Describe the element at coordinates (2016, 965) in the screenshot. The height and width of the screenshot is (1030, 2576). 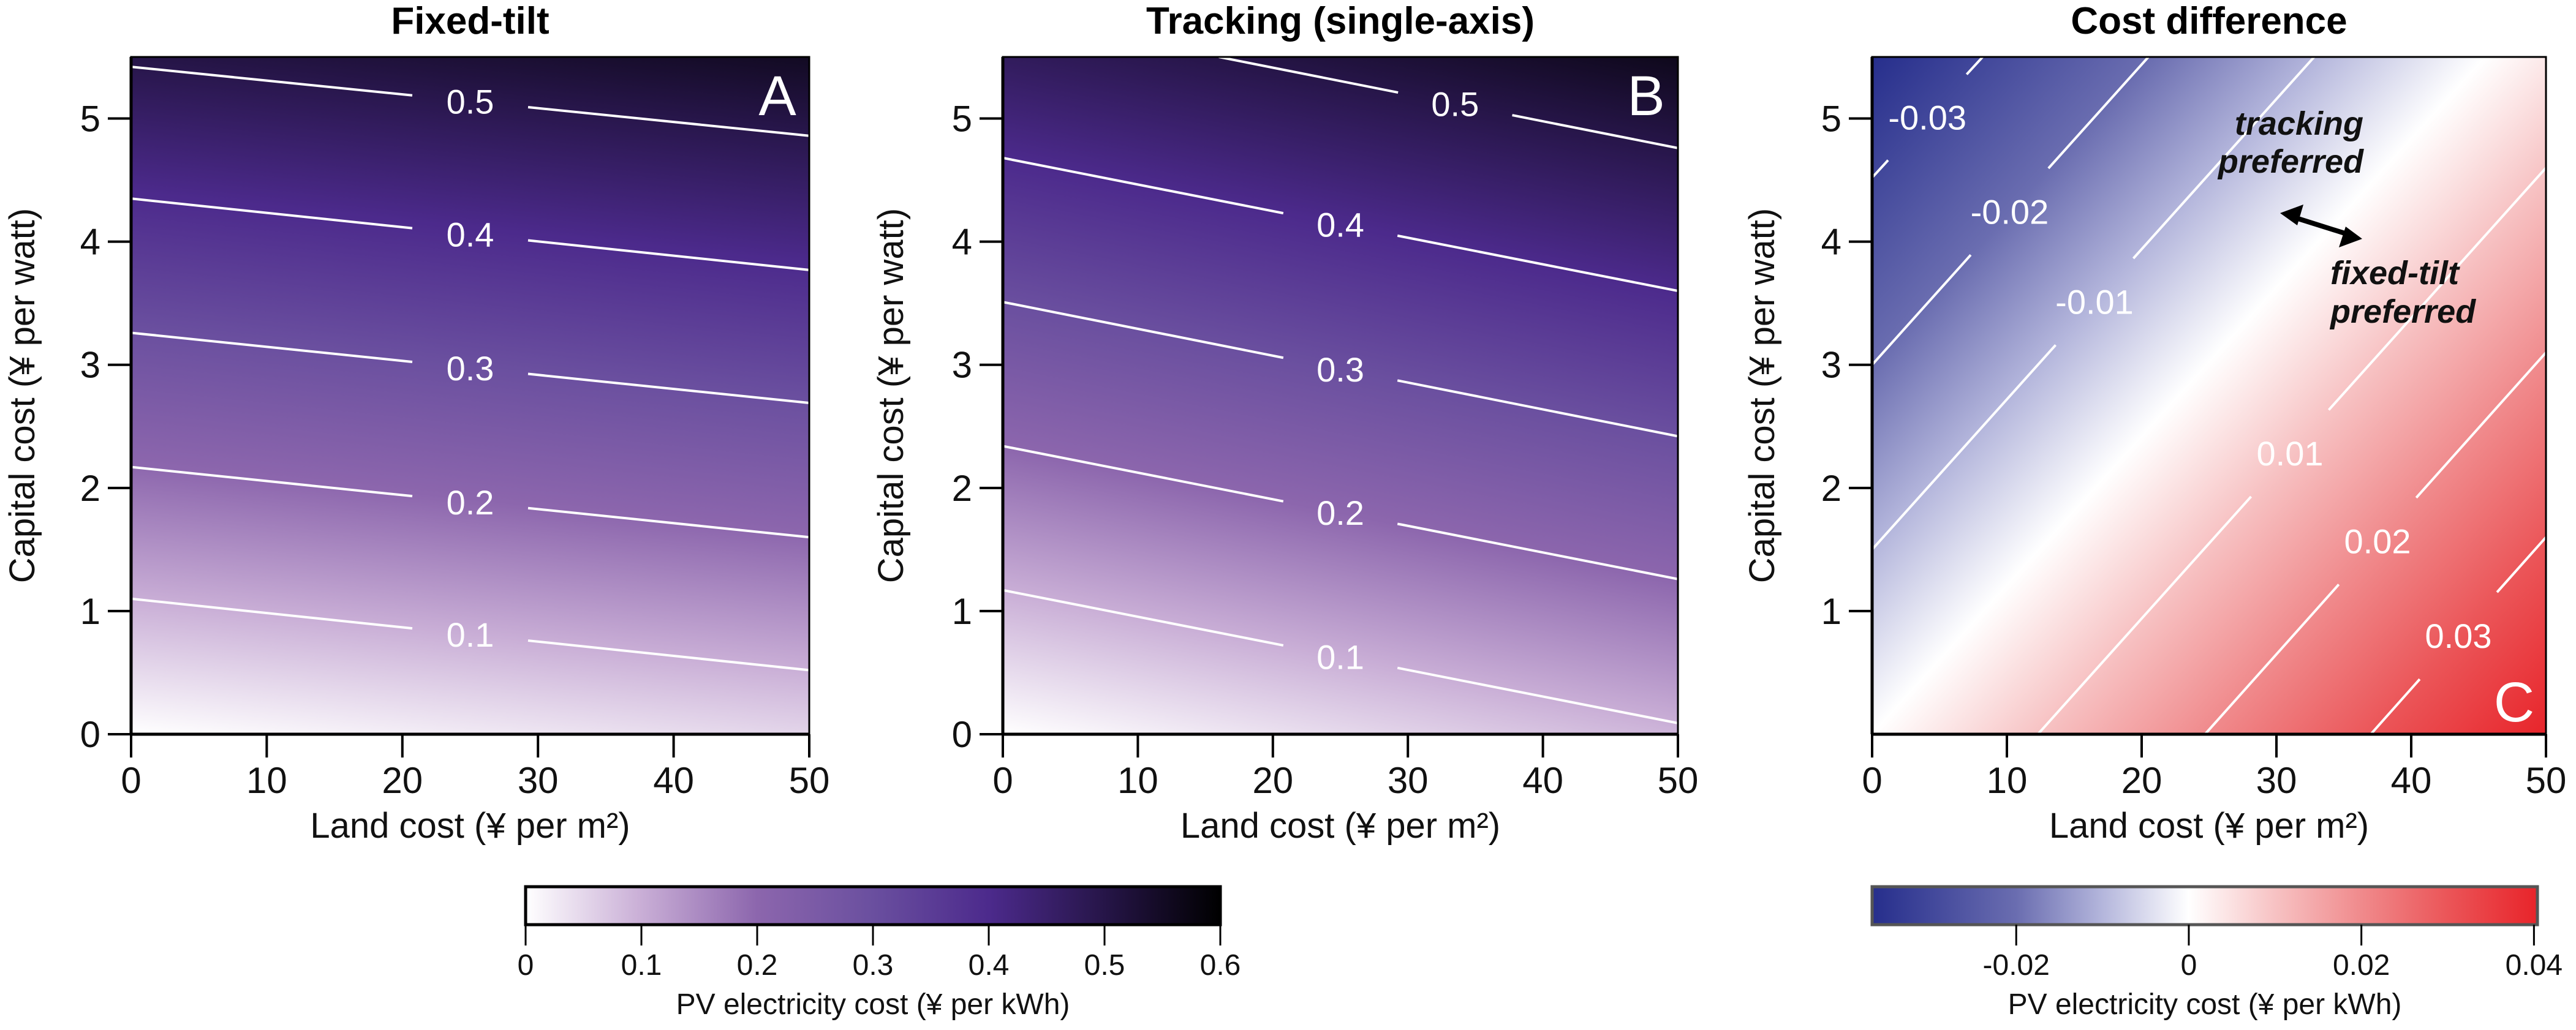
I see `colorbar-tick-label: -0.02` at that location.